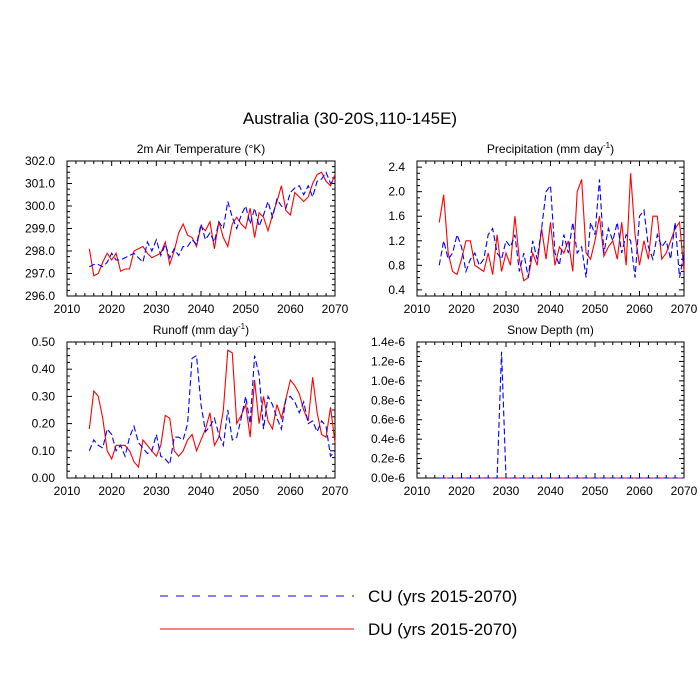 This screenshot has width=700, height=700. What do you see at coordinates (44, 424) in the screenshot?
I see `y-tick-label: 0.20` at bounding box center [44, 424].